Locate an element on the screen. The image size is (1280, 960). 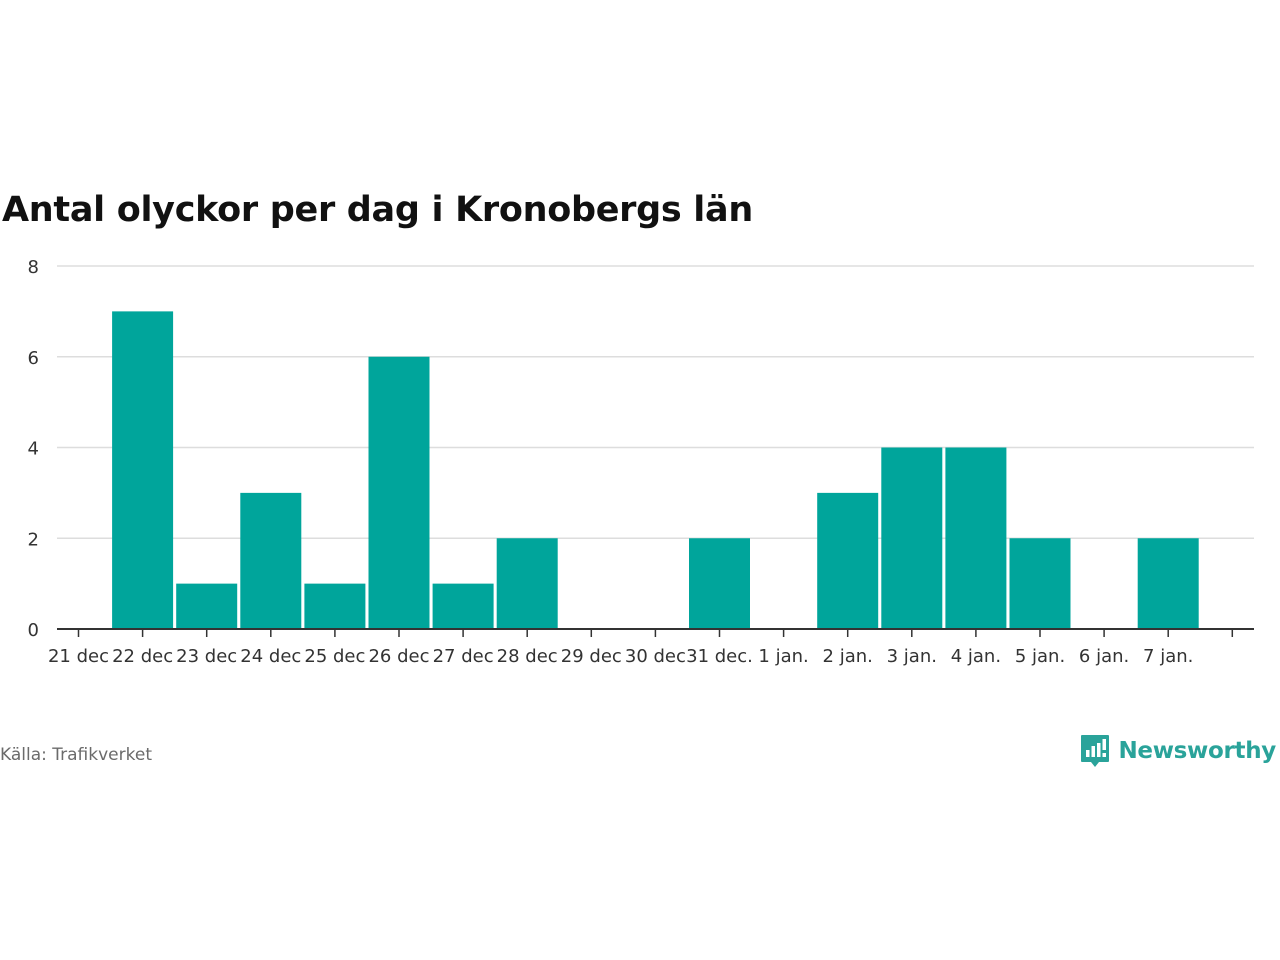
bar-27-dec is located at coordinates (463, 606).